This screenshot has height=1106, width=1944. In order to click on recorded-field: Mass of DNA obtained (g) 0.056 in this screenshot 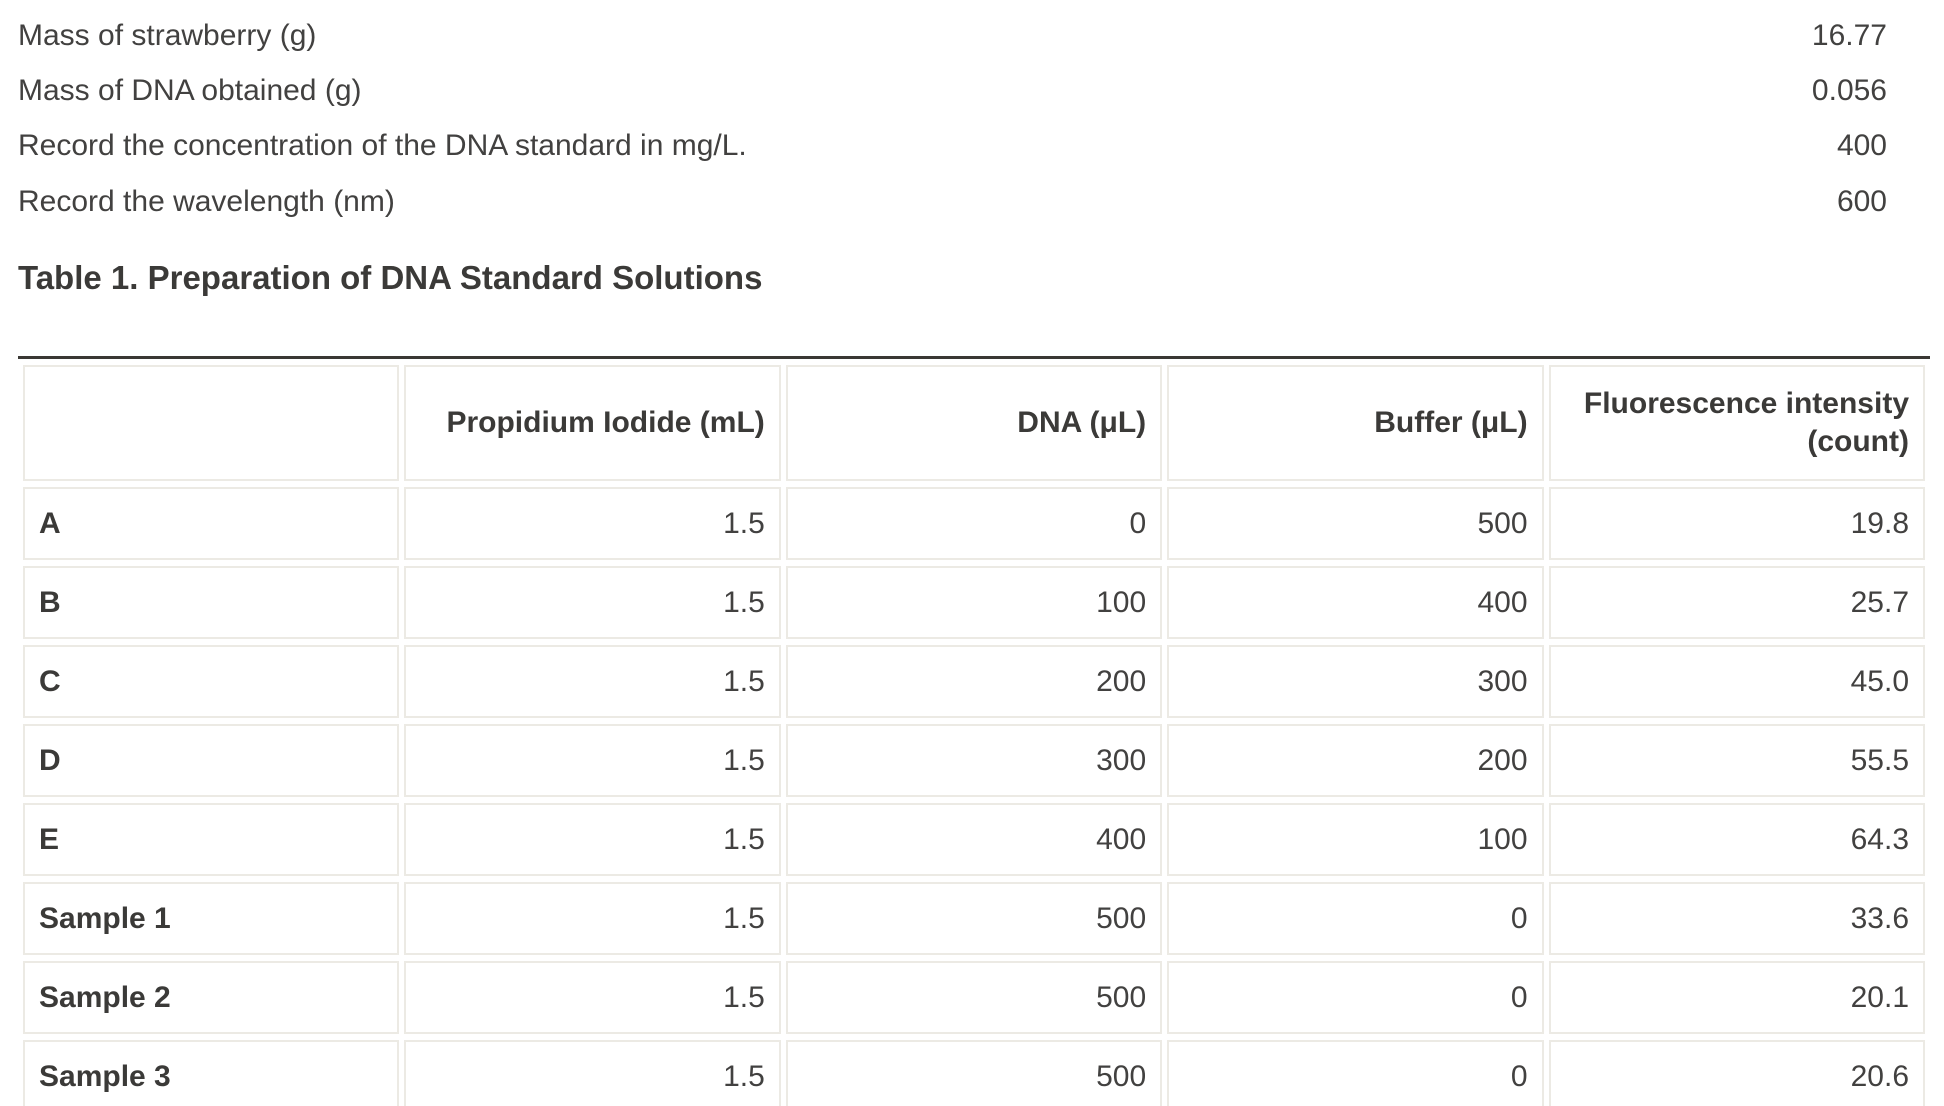, I will do `click(952, 90)`.